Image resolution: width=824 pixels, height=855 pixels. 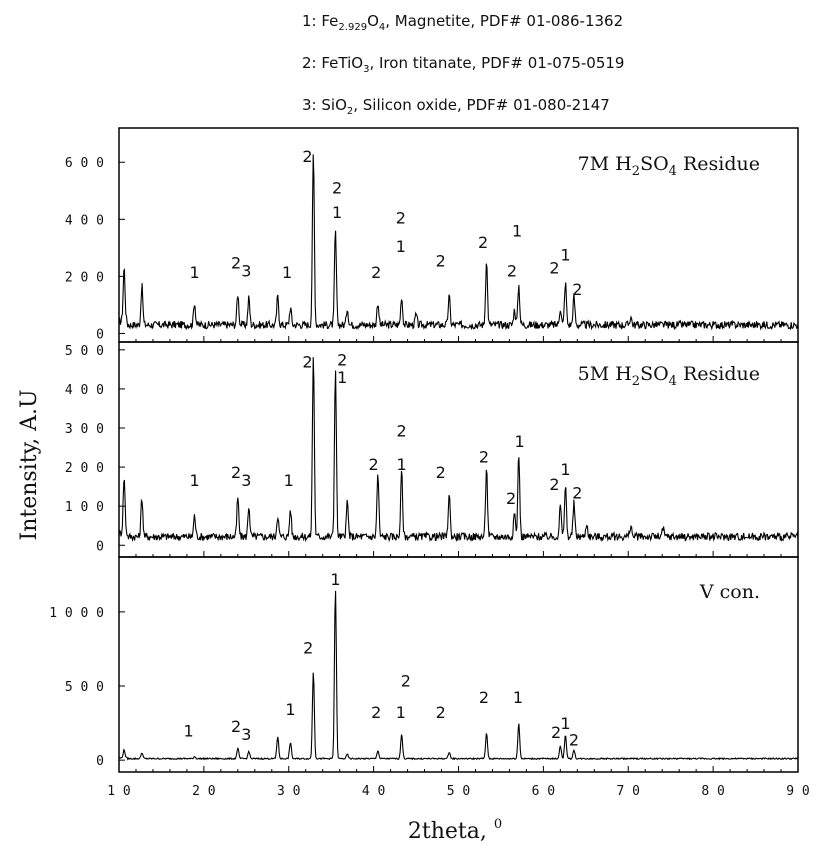 I want to click on x-tick-label: 4 0, so click(x=373, y=791).